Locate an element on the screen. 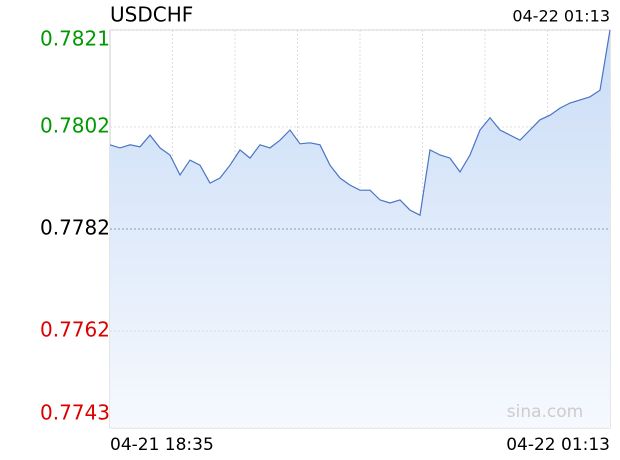  y-tick-label: 0.7802 is located at coordinates (75, 125).